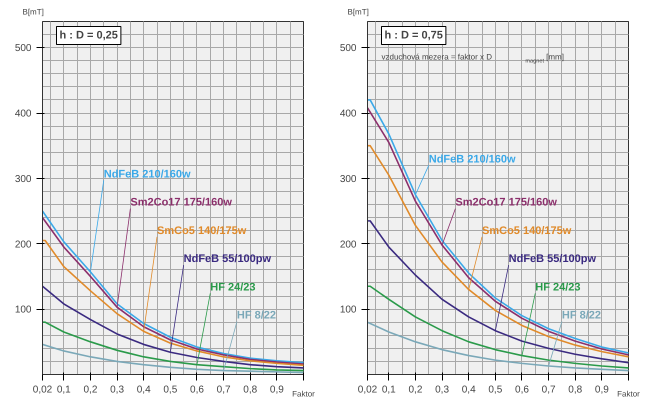 The width and height of the screenshot is (650, 404). Describe the element at coordinates (413, 36) in the screenshot. I see `text: h : D = 0,75` at that location.